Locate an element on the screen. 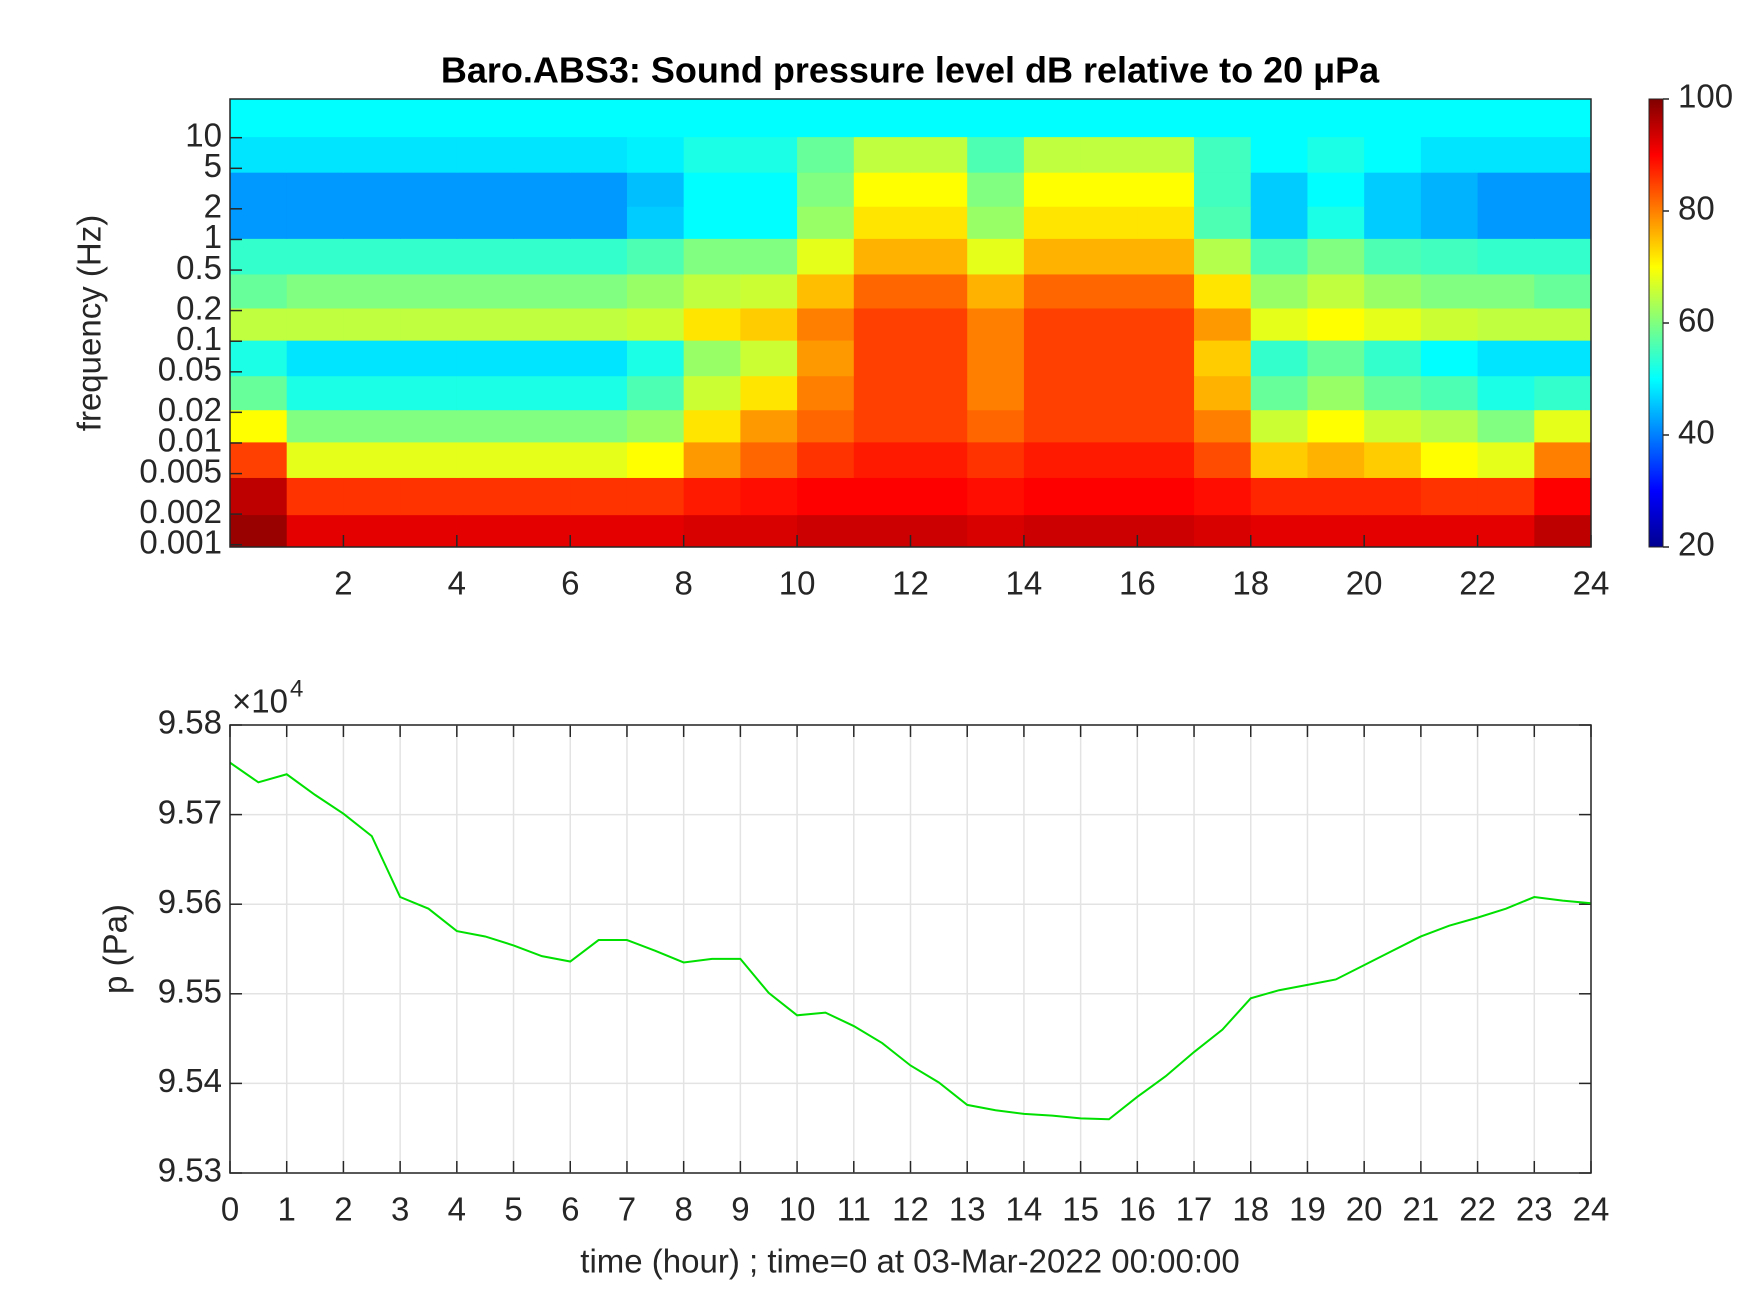 The image size is (1750, 1313). x-tick-label: 0 is located at coordinates (230, 1209).